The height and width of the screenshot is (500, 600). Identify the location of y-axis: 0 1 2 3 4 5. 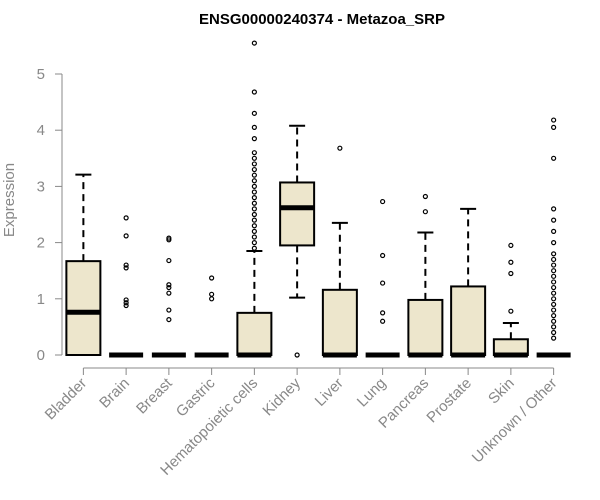
(50, 215).